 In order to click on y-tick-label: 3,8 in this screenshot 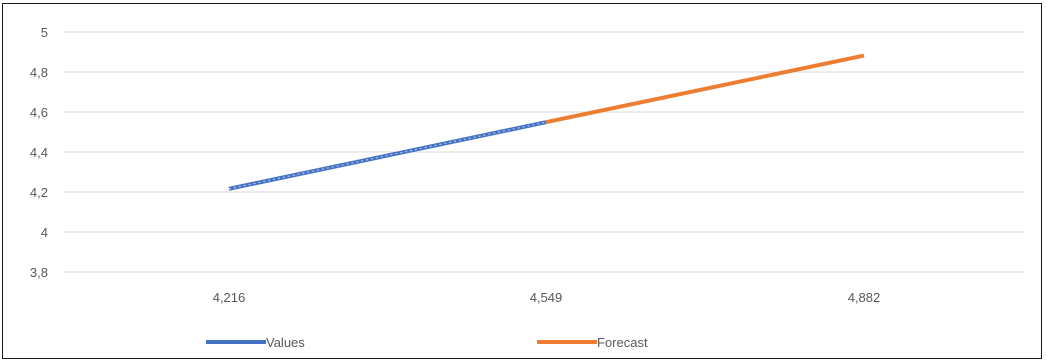, I will do `click(39, 272)`.